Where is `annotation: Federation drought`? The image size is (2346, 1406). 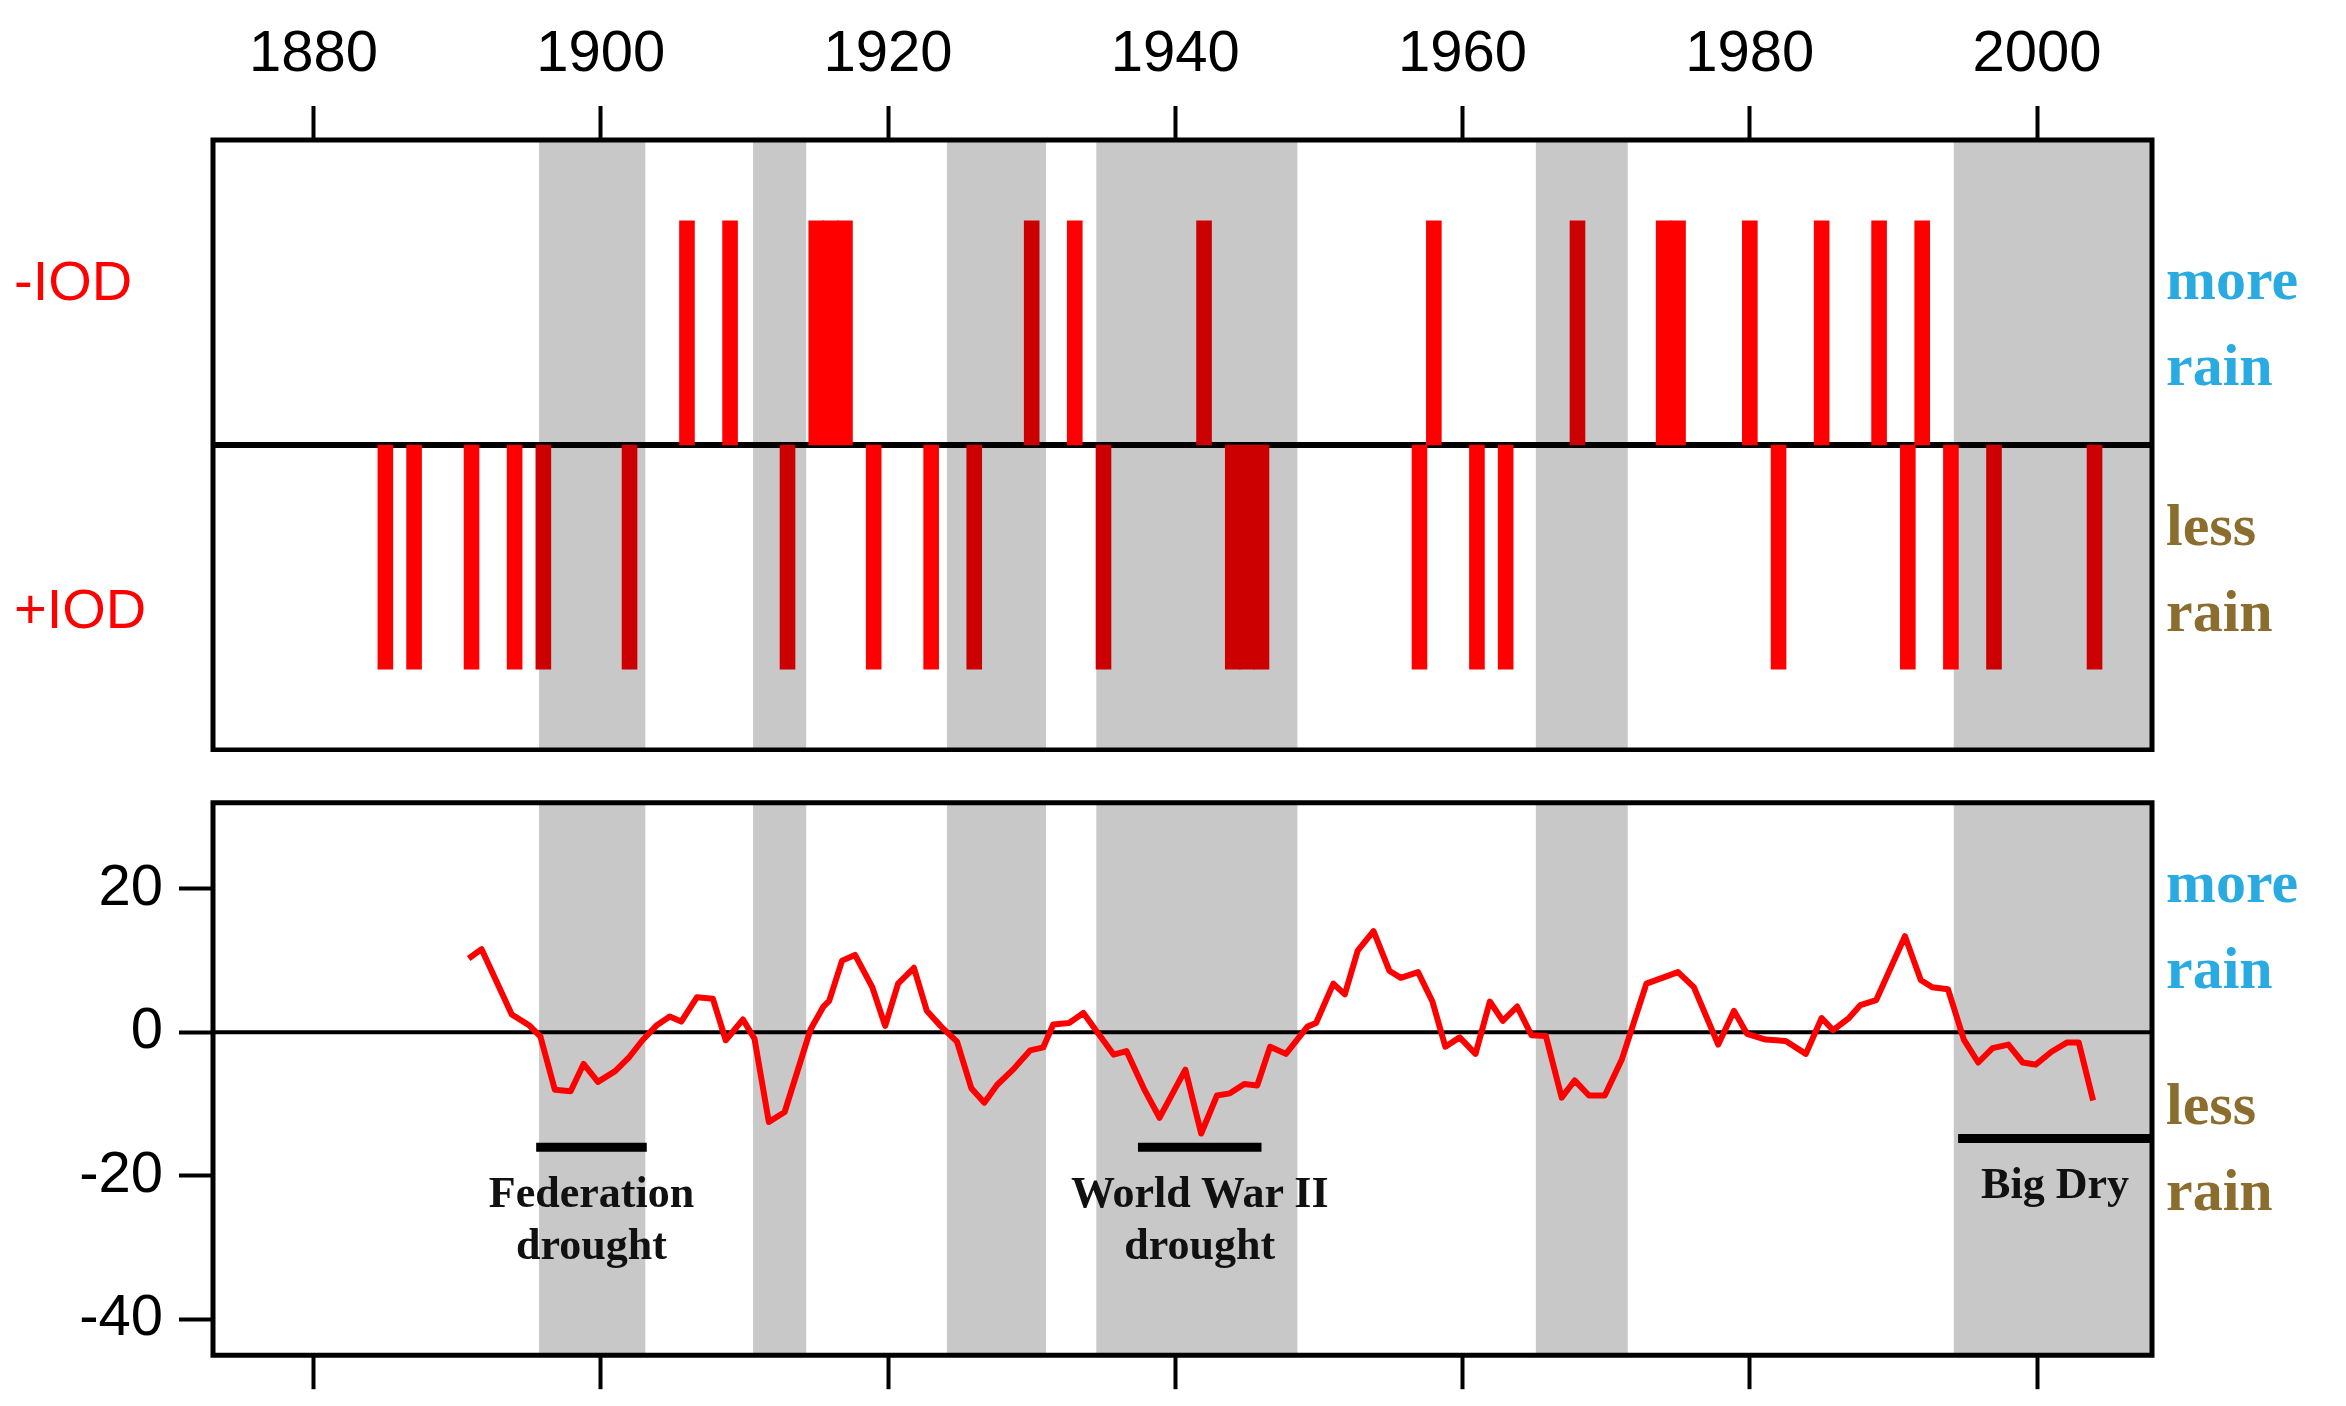
annotation: Federation drought is located at coordinates (591, 1218).